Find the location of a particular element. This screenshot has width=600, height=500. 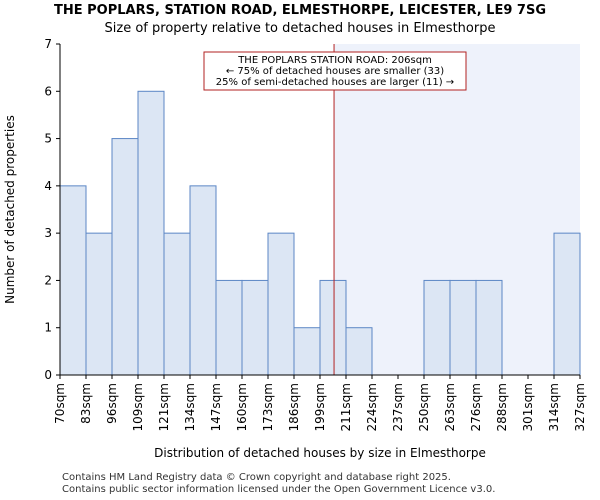

x-tick-label-121sqm: 121sqm is located at coordinates (164, 407).